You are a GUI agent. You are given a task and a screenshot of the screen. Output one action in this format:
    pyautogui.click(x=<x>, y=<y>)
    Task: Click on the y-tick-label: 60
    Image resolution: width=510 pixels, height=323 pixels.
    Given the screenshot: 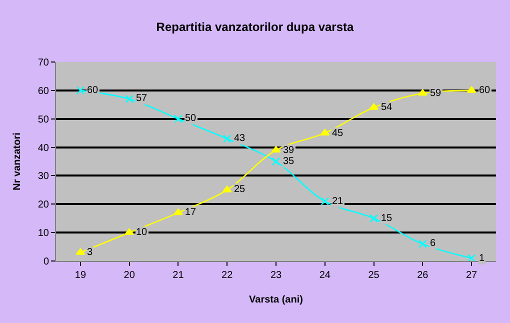 What is the action you would take?
    pyautogui.click(x=44, y=91)
    